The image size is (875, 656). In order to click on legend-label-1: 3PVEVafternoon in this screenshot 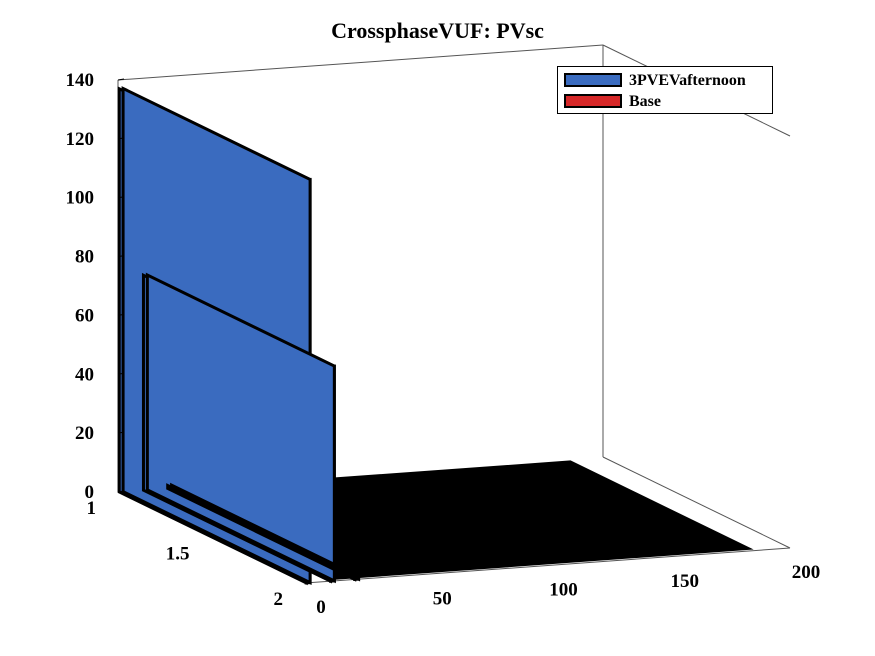, I will do `click(687, 80)`.